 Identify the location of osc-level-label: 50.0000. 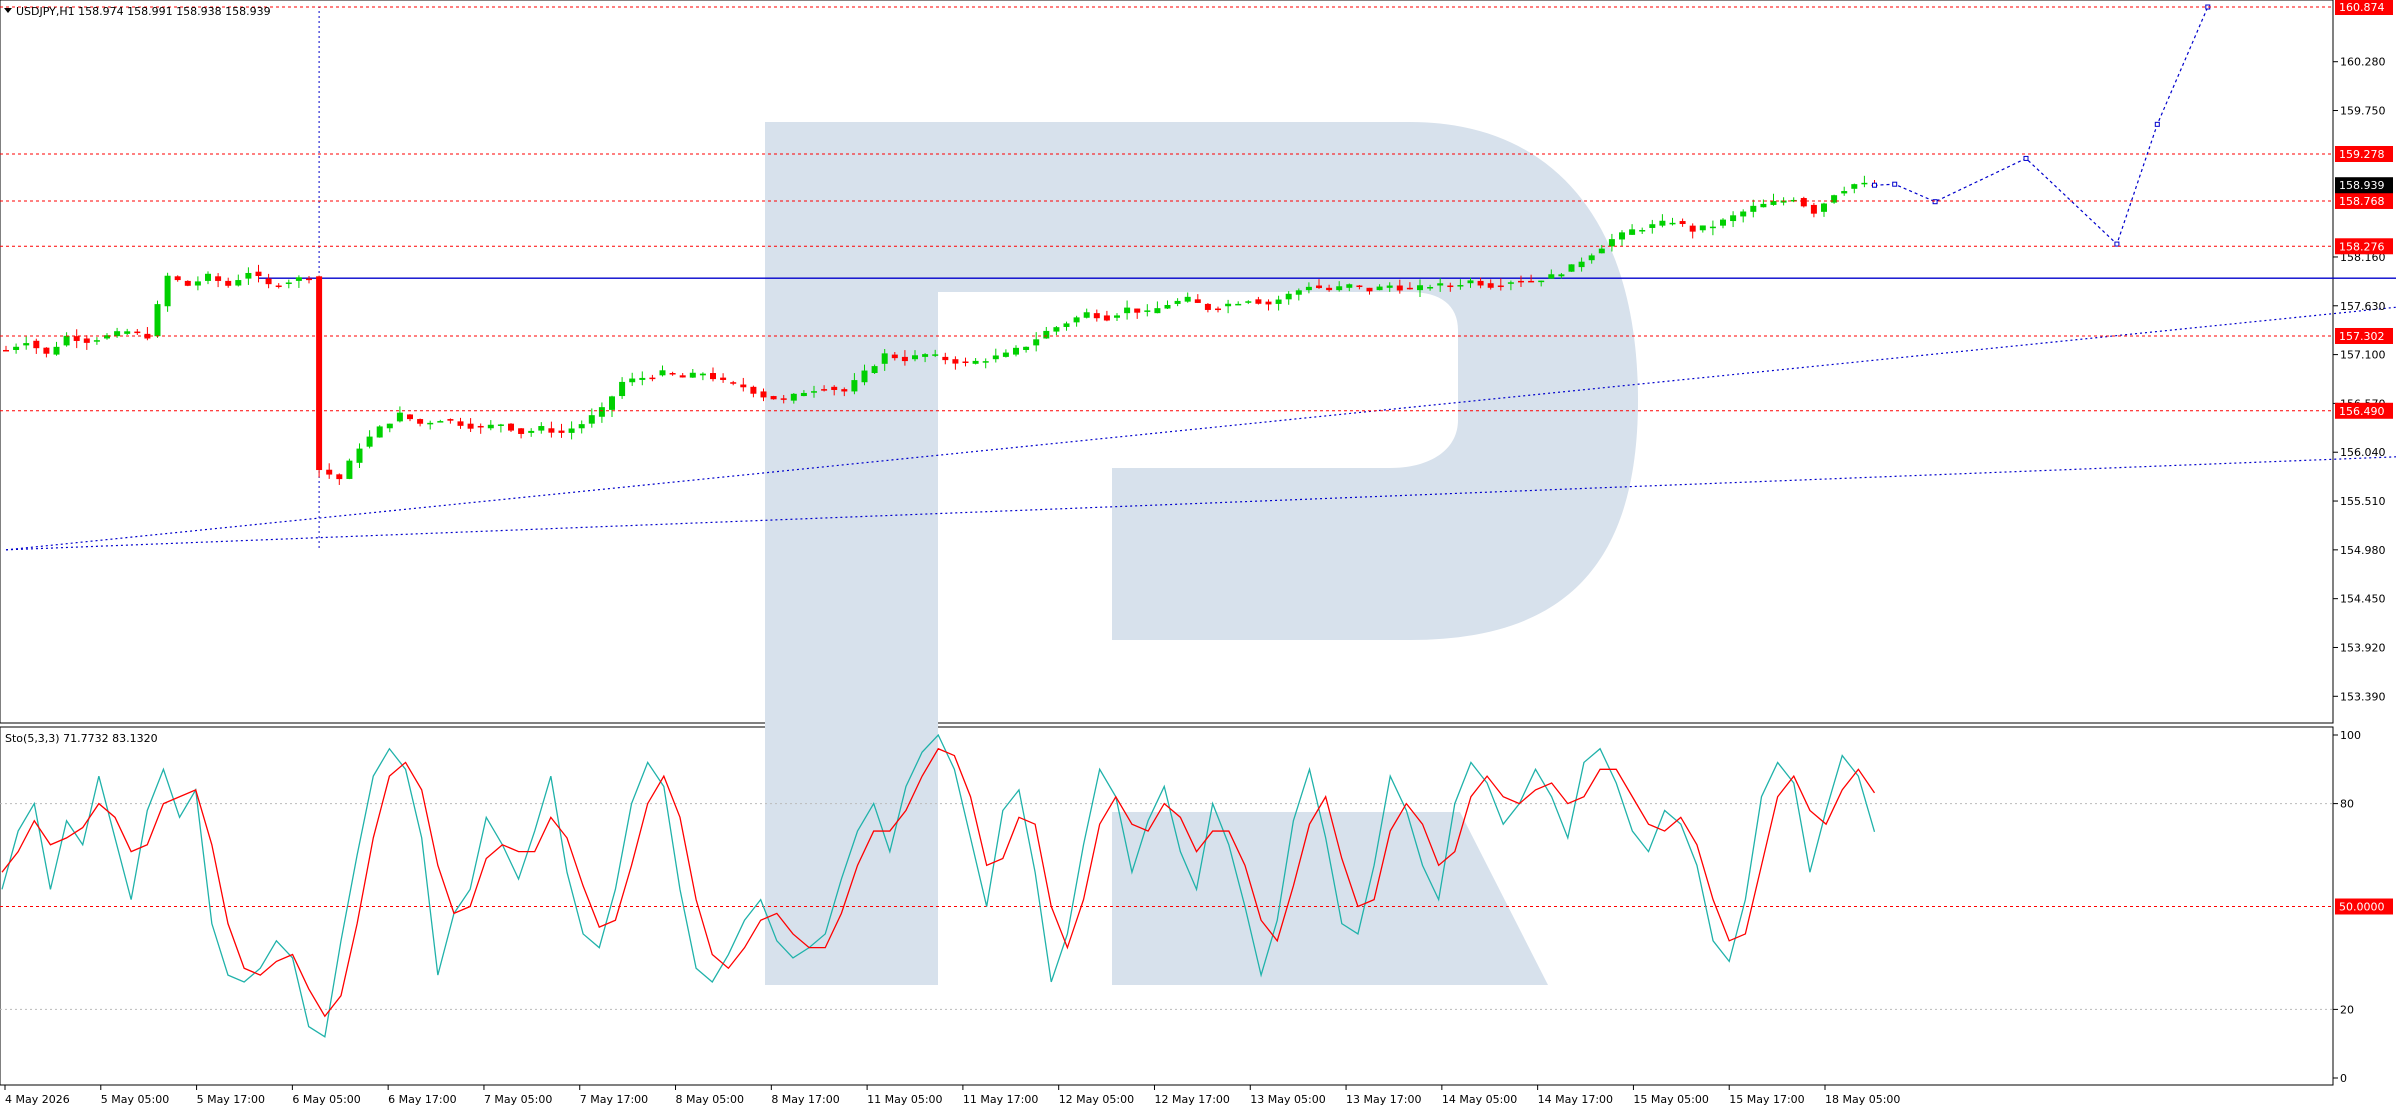
(2362, 907).